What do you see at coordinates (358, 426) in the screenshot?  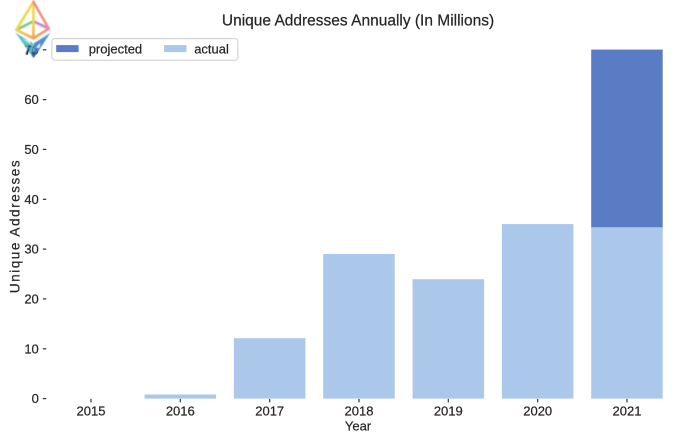 I see `svg-text: Year` at bounding box center [358, 426].